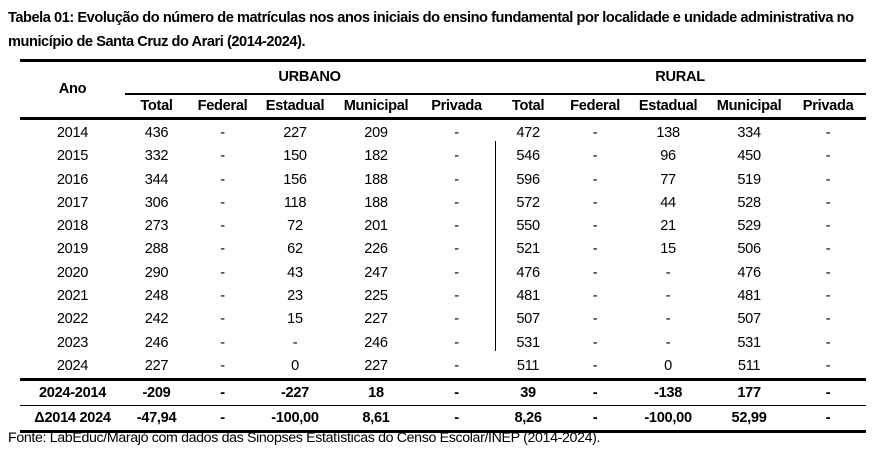 The width and height of the screenshot is (885, 463). What do you see at coordinates (443, 203) in the screenshot?
I see `table-row: 2017 306 - 118 188 - 572 - 44 528 -` at bounding box center [443, 203].